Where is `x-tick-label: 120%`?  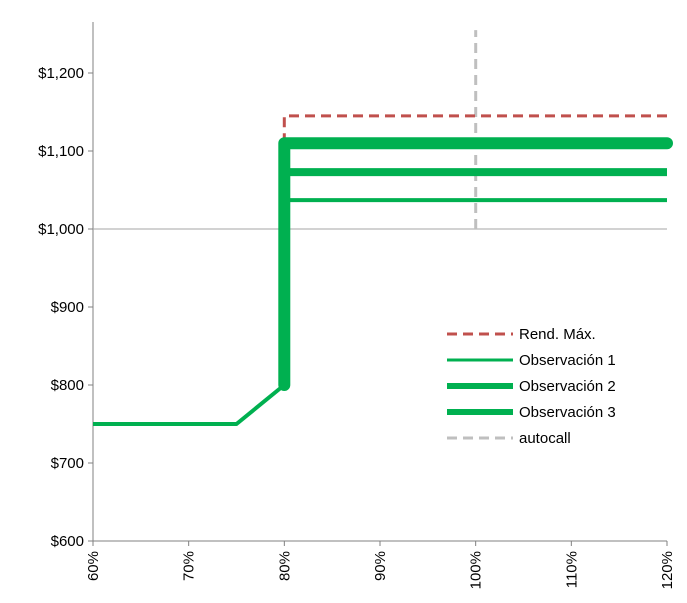
x-tick-label: 120% is located at coordinates (667, 570).